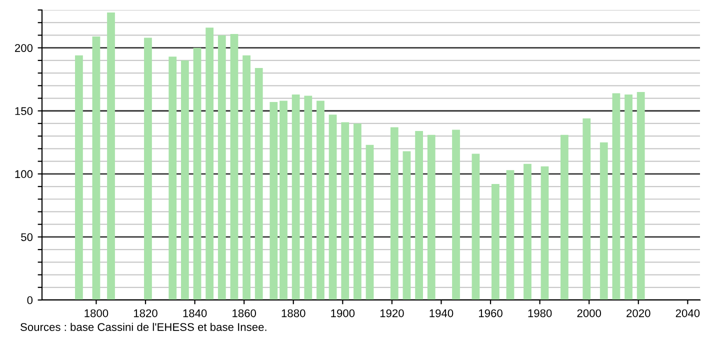 Image resolution: width=710 pixels, height=340 pixels. I want to click on x-tick-label: 1980, so click(540, 313).